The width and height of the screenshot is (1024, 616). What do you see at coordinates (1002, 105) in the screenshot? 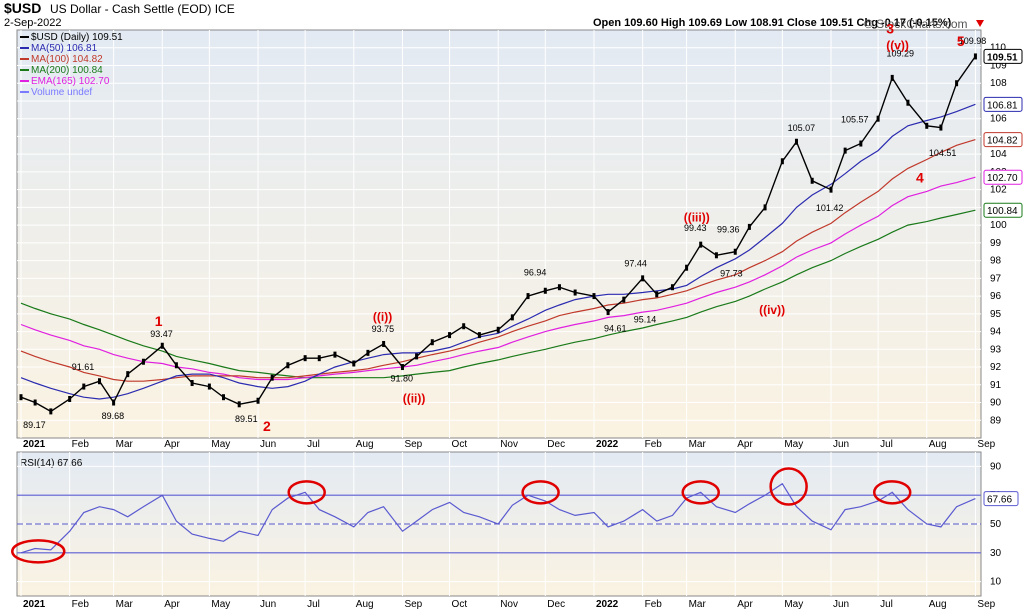
I see `right-value-label: 106.81` at bounding box center [1002, 105].